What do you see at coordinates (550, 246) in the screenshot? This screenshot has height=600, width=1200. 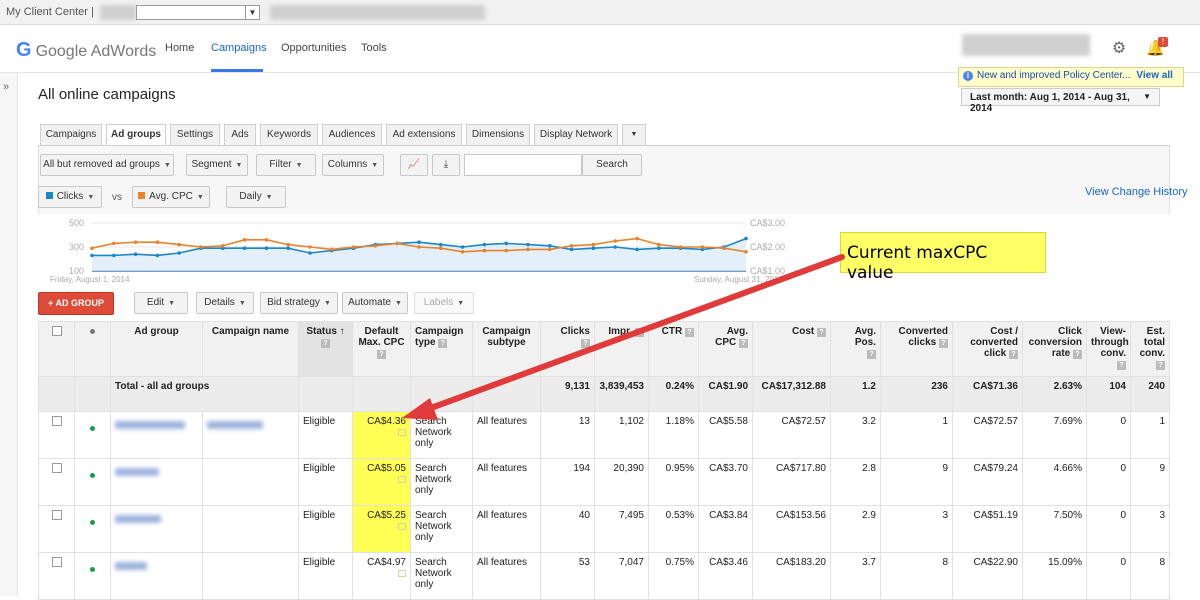 I see `clicks-point` at bounding box center [550, 246].